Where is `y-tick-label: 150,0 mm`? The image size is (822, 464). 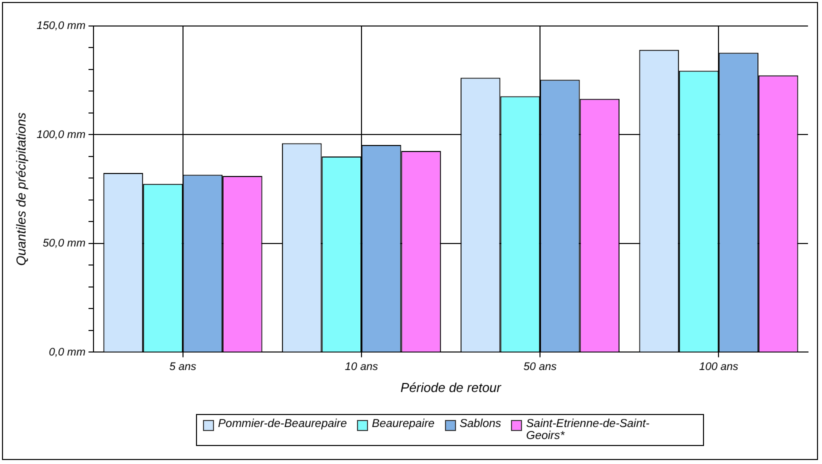
y-tick-label: 150,0 mm is located at coordinates (61, 26).